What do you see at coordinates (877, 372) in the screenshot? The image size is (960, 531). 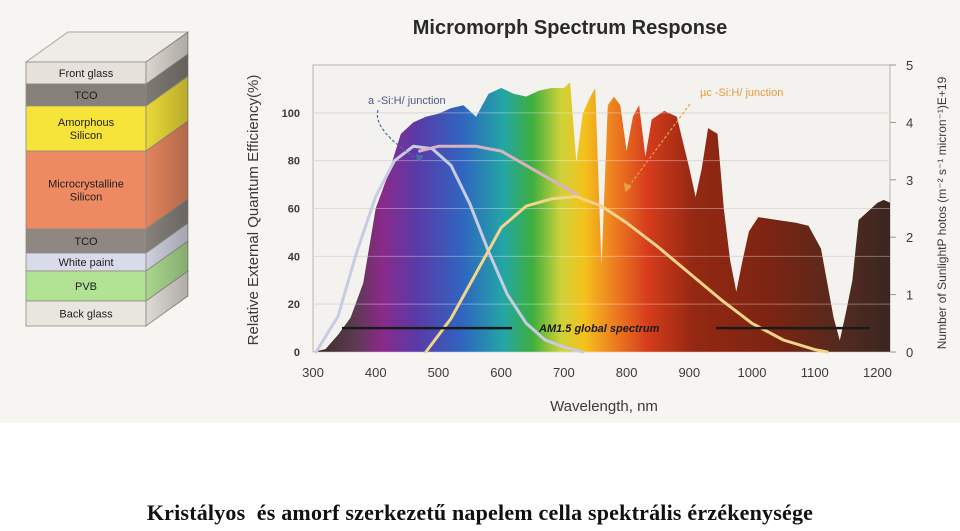 I see `x-tick-label: 1200` at bounding box center [877, 372].